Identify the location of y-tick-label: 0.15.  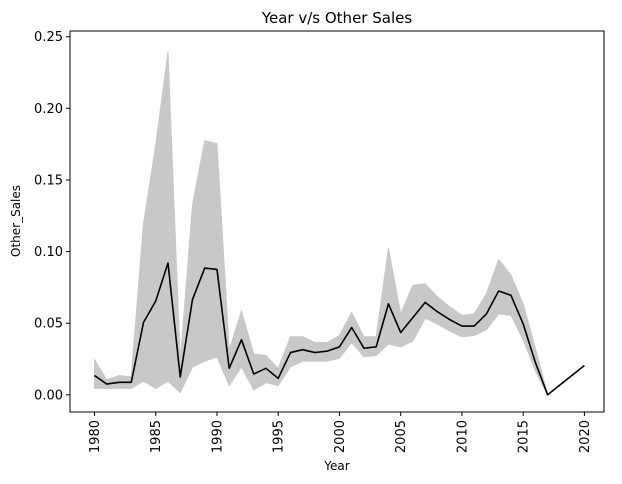
(48, 180).